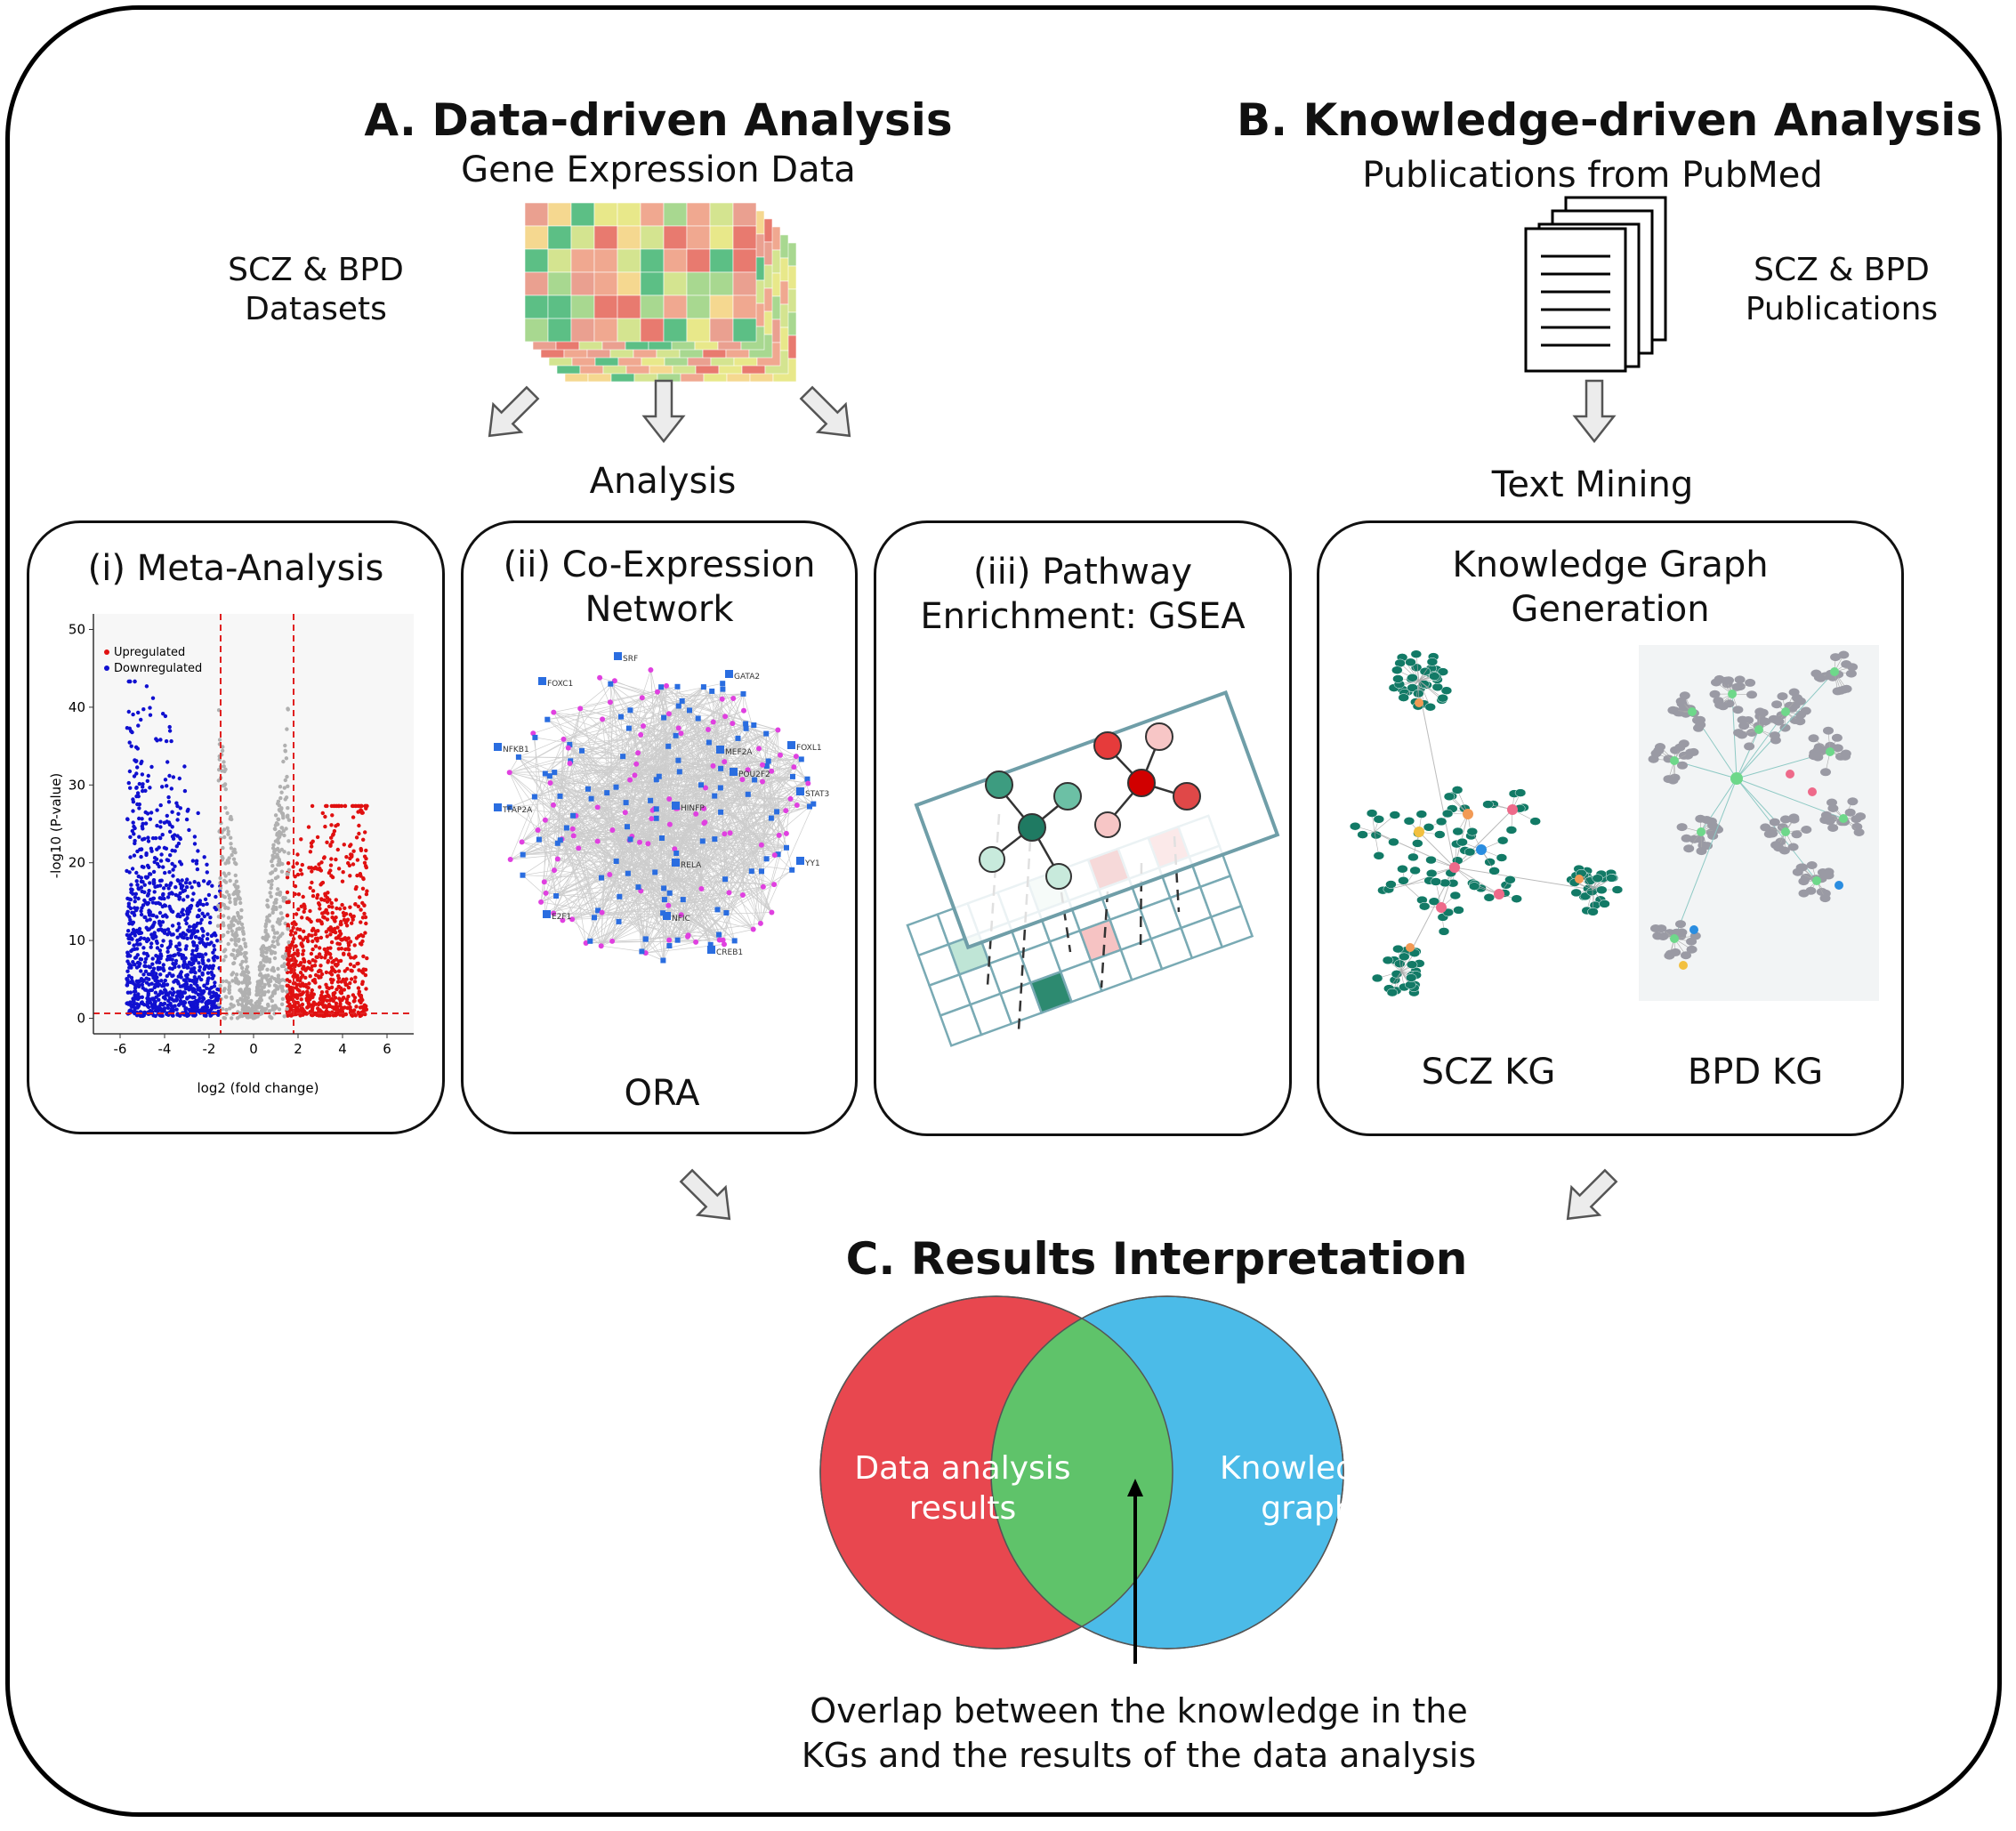 This screenshot has width=2016, height=1831. I want to click on section-b-subtitle: Publications from PubMed, so click(1592, 175).